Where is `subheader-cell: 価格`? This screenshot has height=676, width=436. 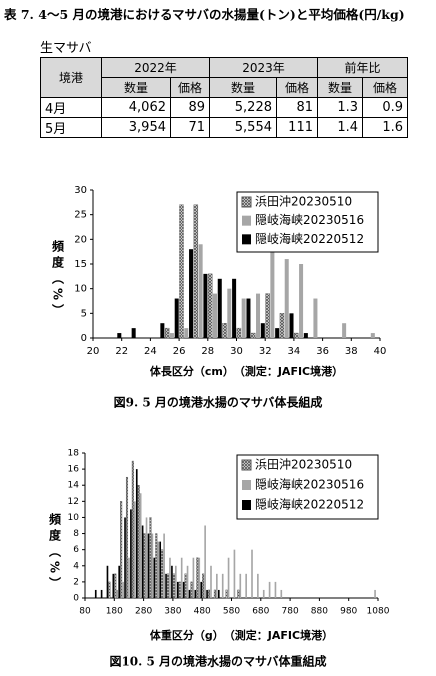
subheader-cell: 価格 is located at coordinates (385, 87).